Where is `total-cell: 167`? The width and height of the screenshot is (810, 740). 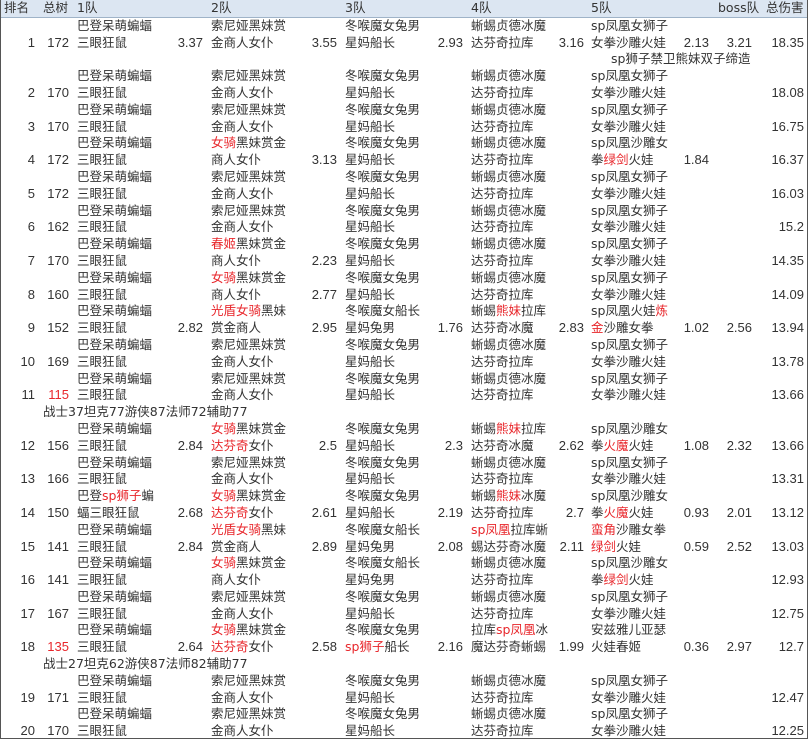 total-cell: 167 is located at coordinates (58, 613).